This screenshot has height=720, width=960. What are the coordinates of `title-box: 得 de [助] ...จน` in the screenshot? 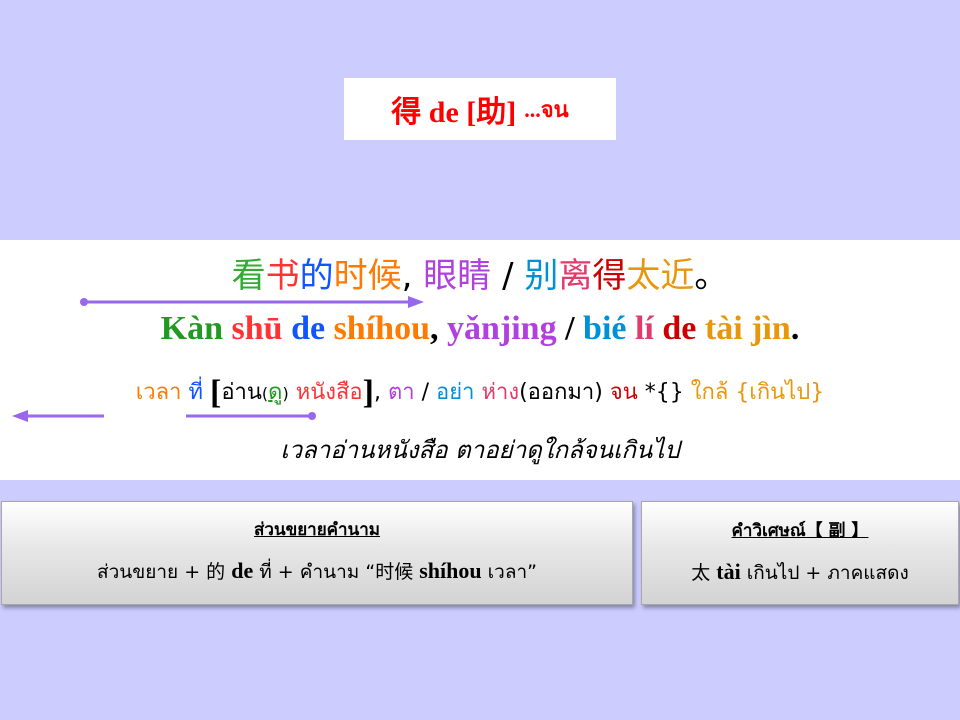 It's located at (480, 109).